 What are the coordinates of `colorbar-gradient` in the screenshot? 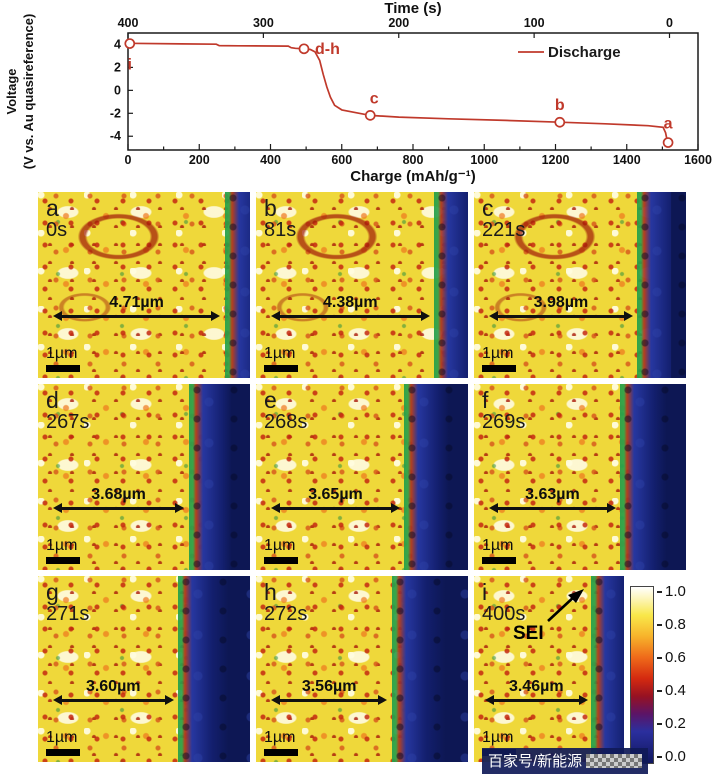 It's located at (642, 675).